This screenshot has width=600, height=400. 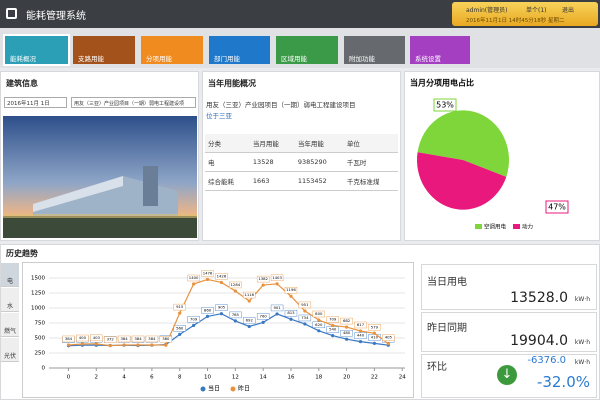 What do you see at coordinates (319, 143) in the screenshot?
I see `th: 当年用能` at bounding box center [319, 143].